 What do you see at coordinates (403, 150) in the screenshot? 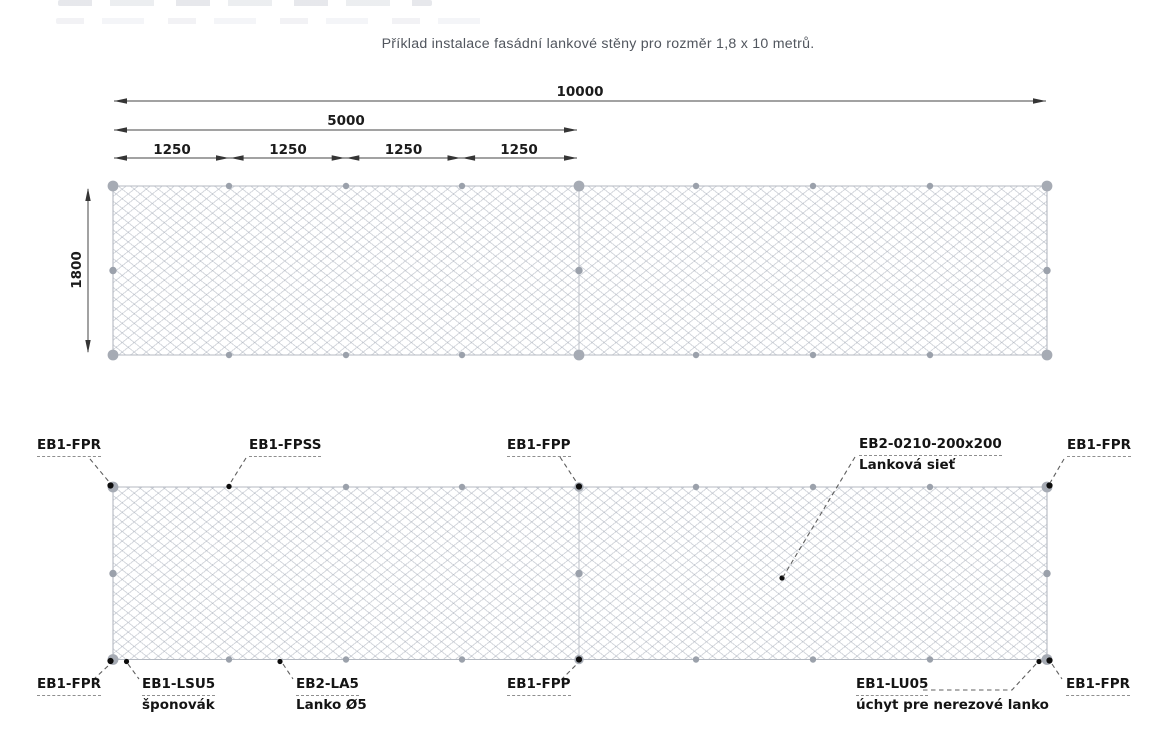
I see `dim-value-segment-3: 1250` at bounding box center [403, 150].